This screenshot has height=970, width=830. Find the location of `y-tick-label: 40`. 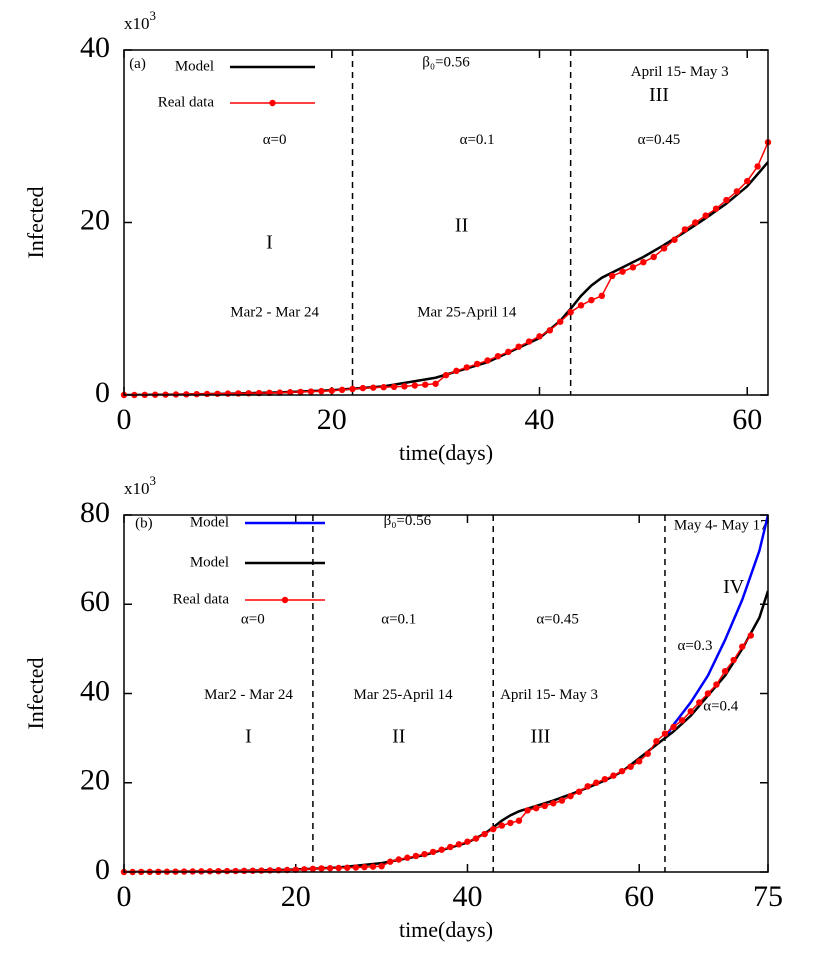

y-tick-label: 40 is located at coordinates (95, 690).